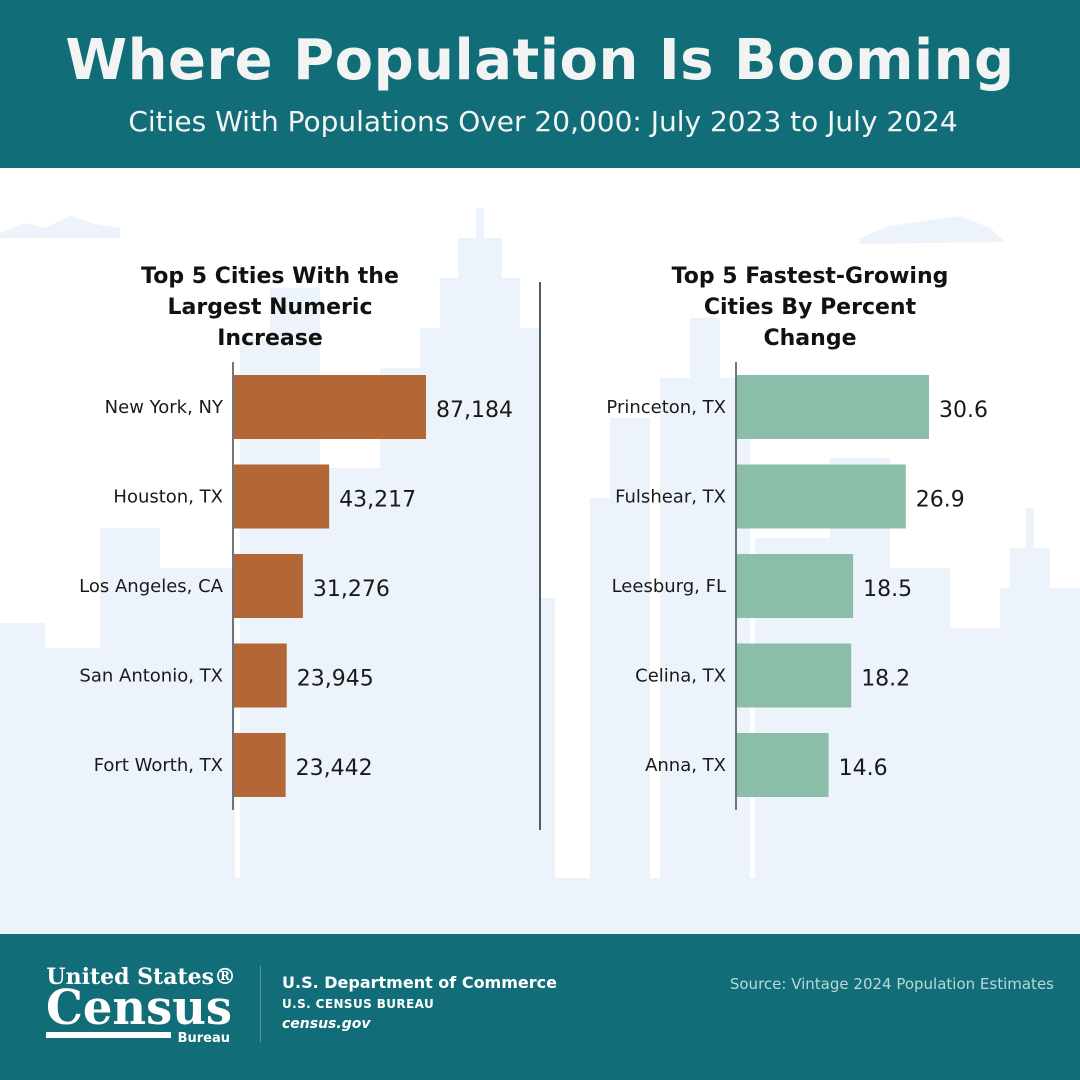 The image size is (1080, 1080). What do you see at coordinates (335, 679) in the screenshot?
I see `numeric-value-label: 23,945` at bounding box center [335, 679].